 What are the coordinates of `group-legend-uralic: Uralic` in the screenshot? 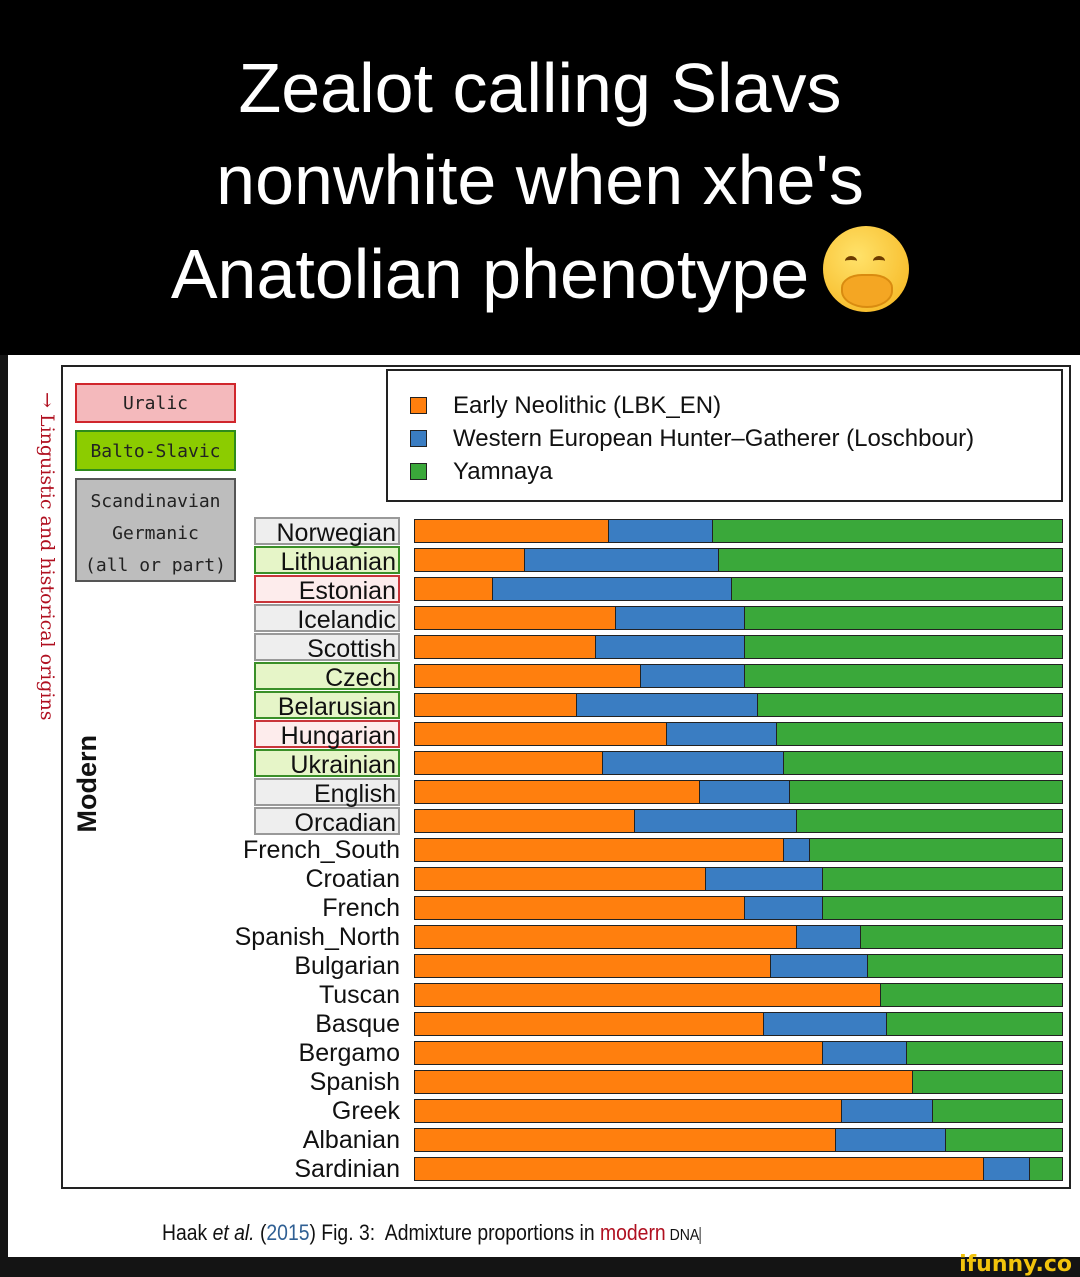 It's located at (155, 403).